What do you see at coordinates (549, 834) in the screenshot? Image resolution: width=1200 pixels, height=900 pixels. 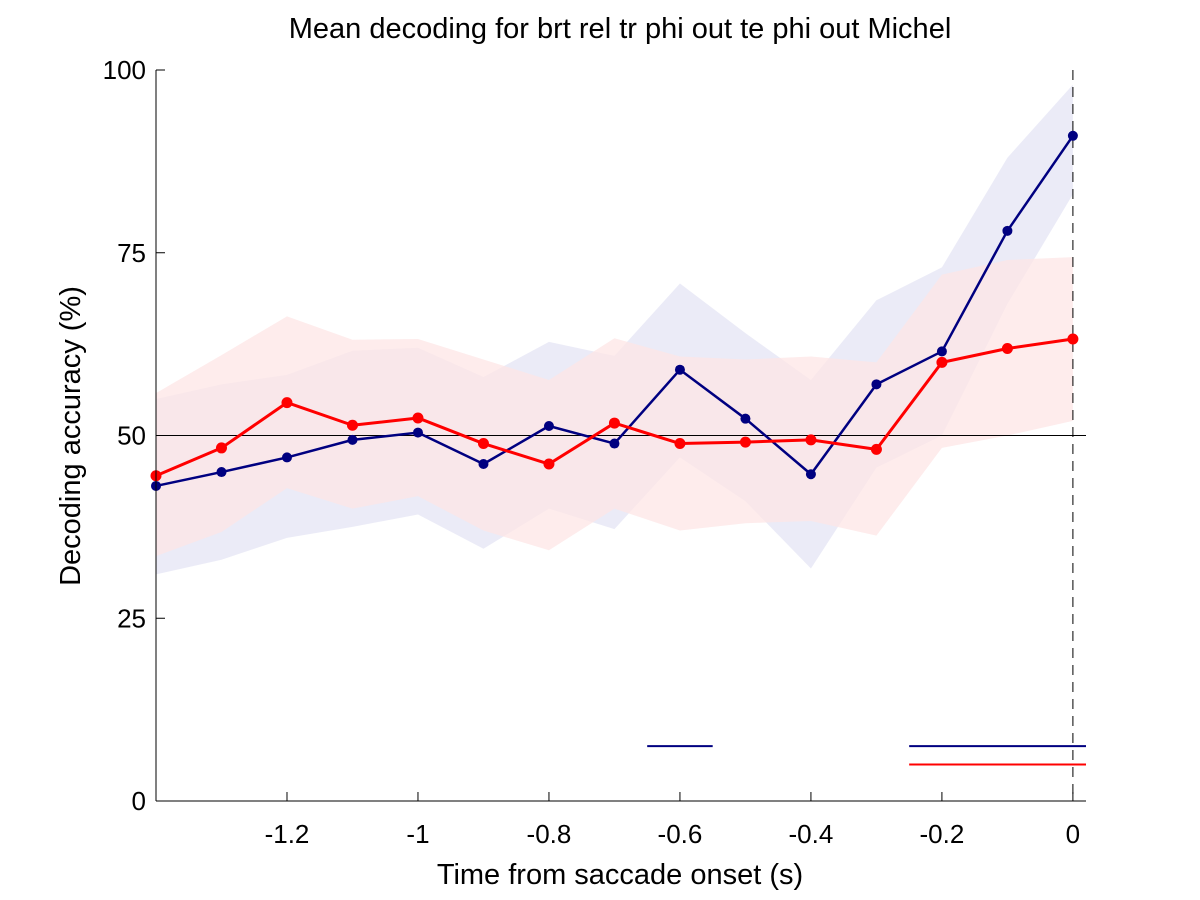 I see `x-tick-label: -0.8` at bounding box center [549, 834].